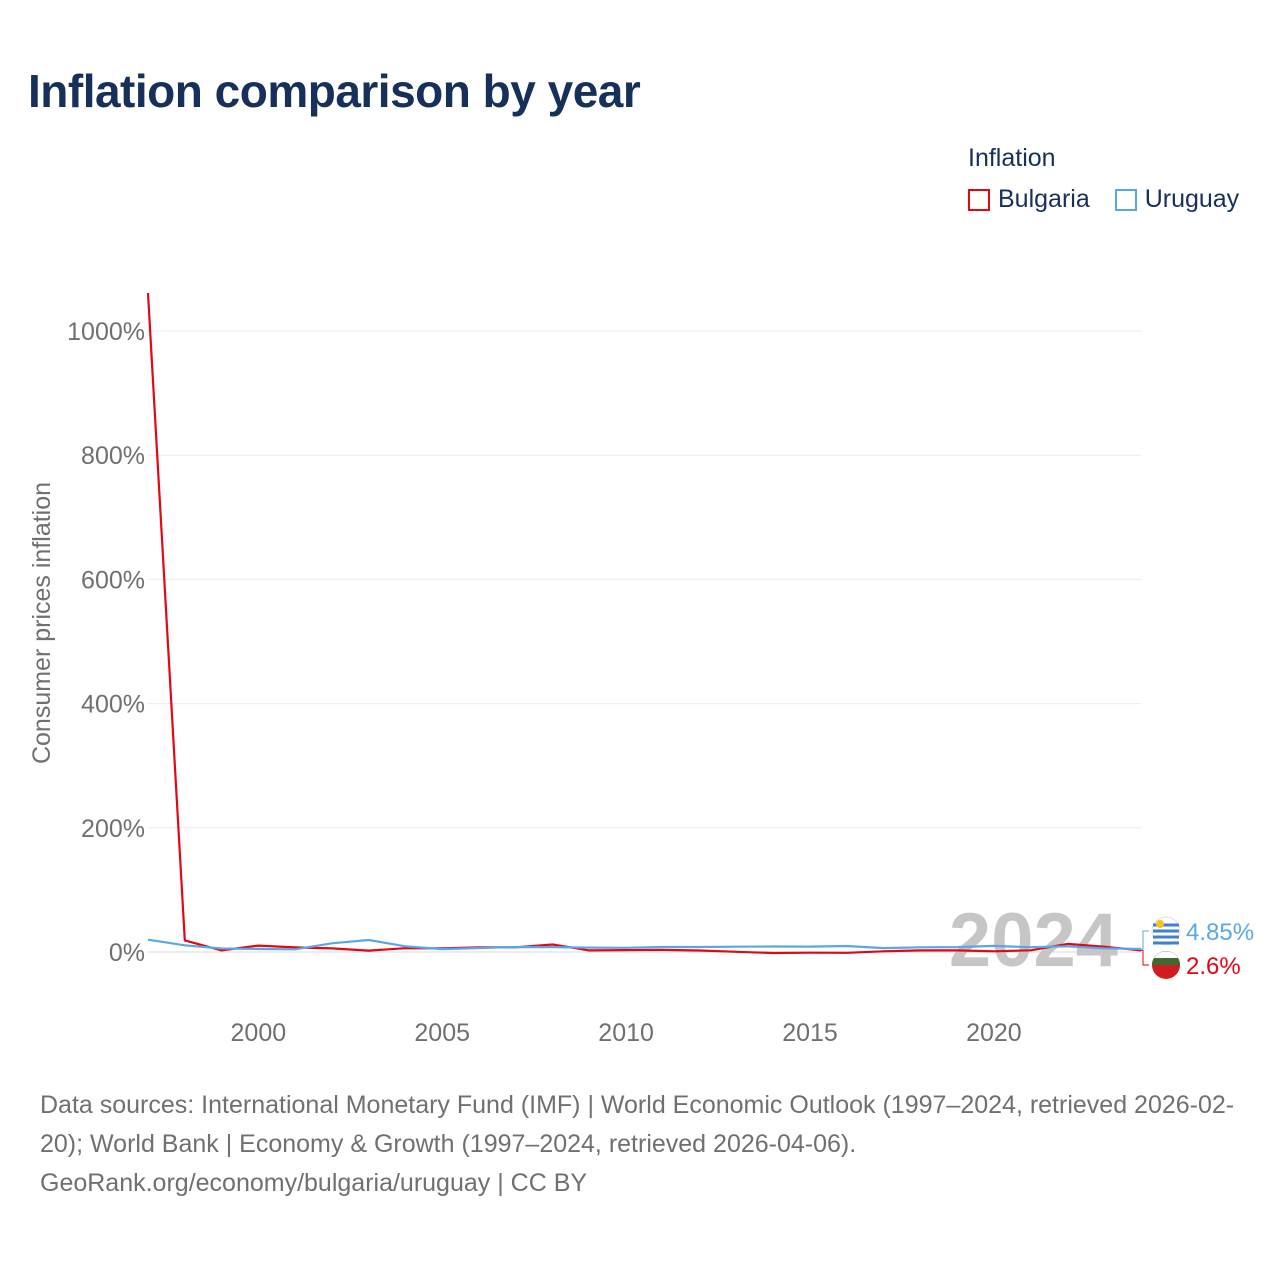 The image size is (1280, 1280). I want to click on end-value-label-bulgaria: 2.6%, so click(1213, 966).